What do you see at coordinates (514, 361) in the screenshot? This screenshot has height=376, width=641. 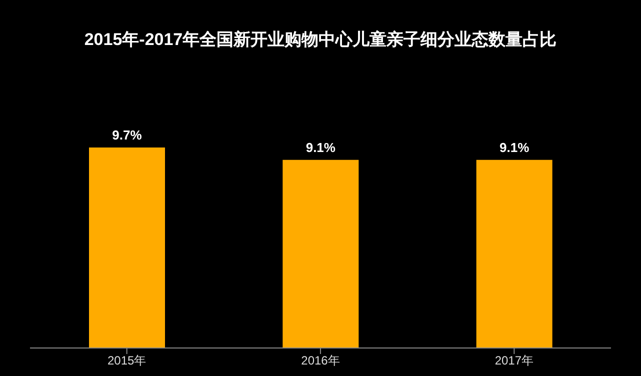 I see `x-tick-label: 2017年` at bounding box center [514, 361].